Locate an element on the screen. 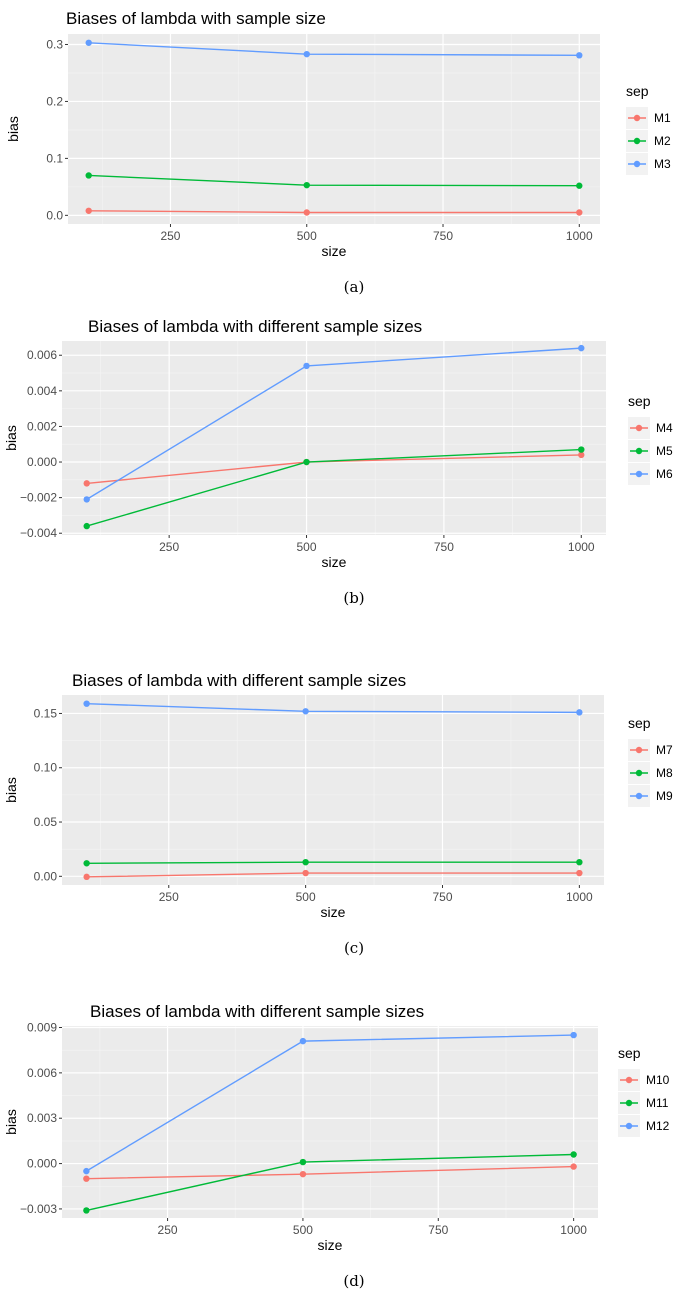 The height and width of the screenshot is (1296, 692). y-tick-label: −0.003 is located at coordinates (38, 1209).